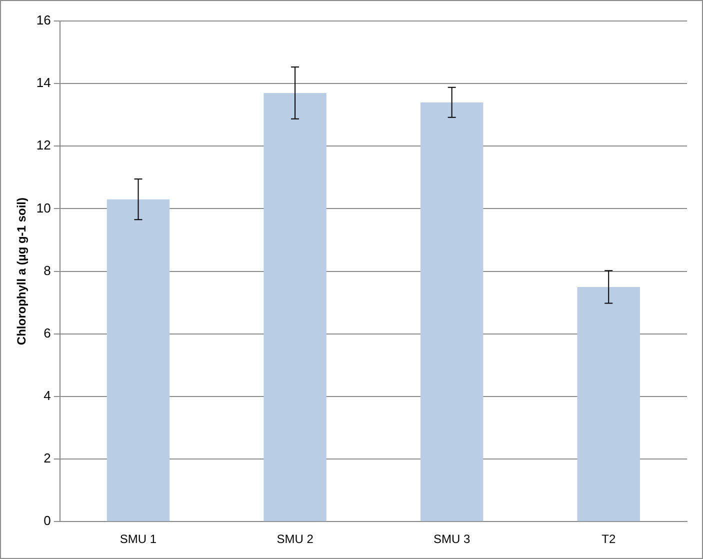  What do you see at coordinates (43, 82) in the screenshot?
I see `y-tick-label: 14` at bounding box center [43, 82].